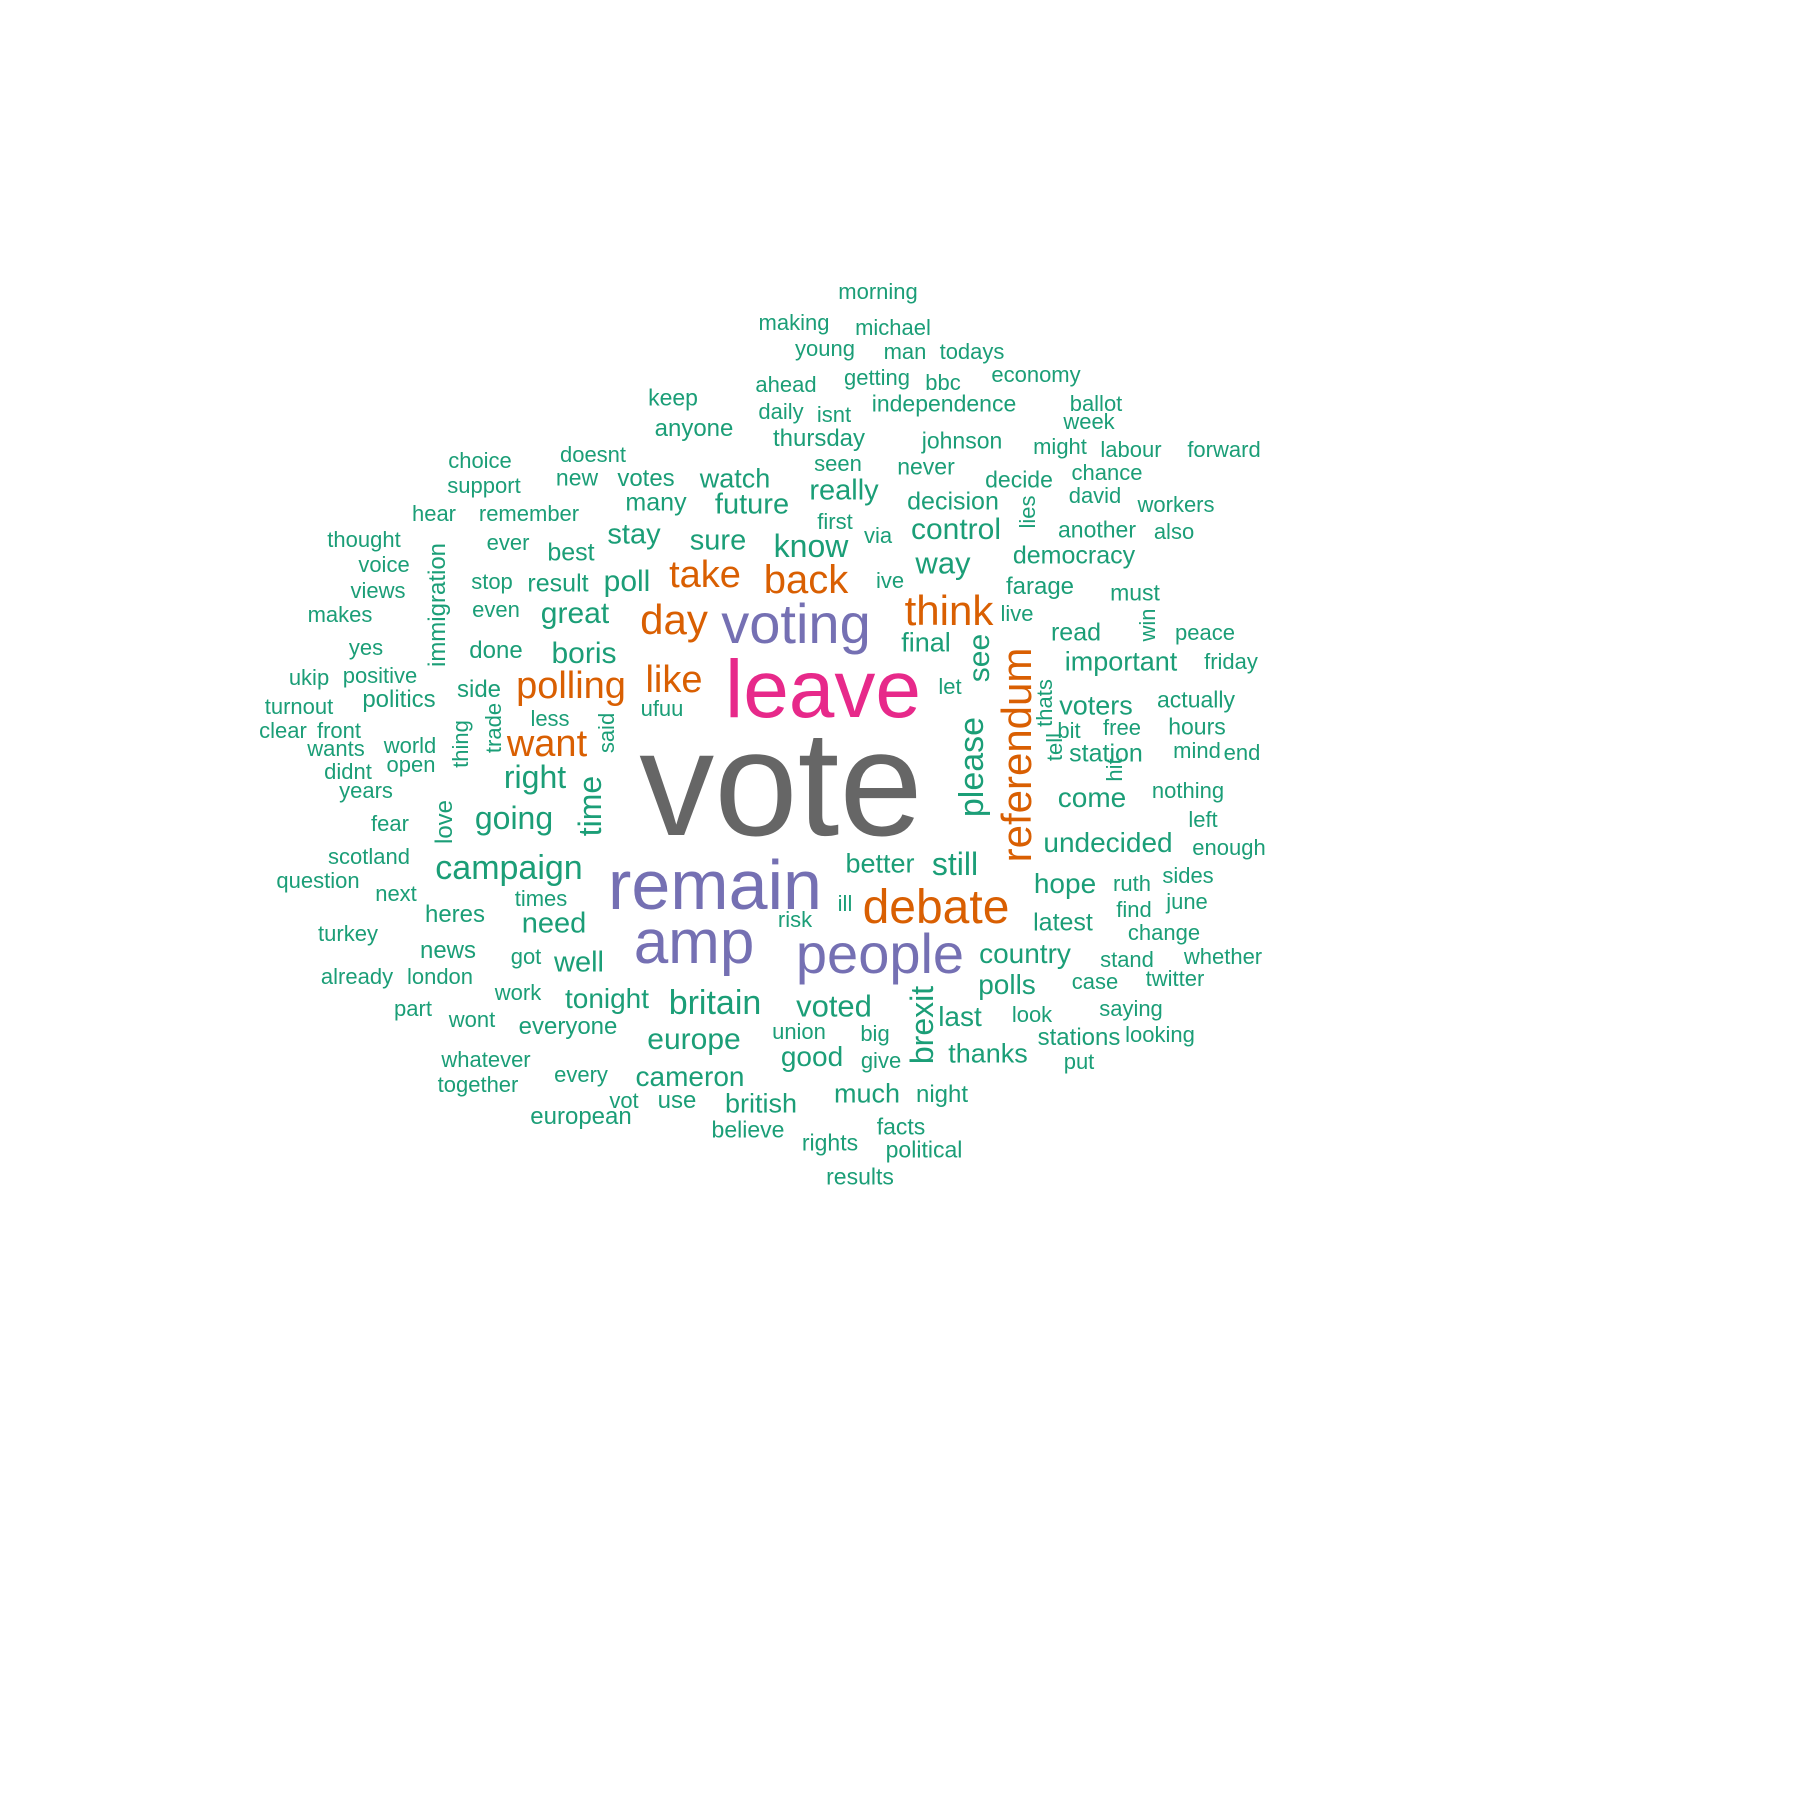 The image size is (1800, 1800). Describe the element at coordinates (496, 609) in the screenshot. I see `word: even` at that location.